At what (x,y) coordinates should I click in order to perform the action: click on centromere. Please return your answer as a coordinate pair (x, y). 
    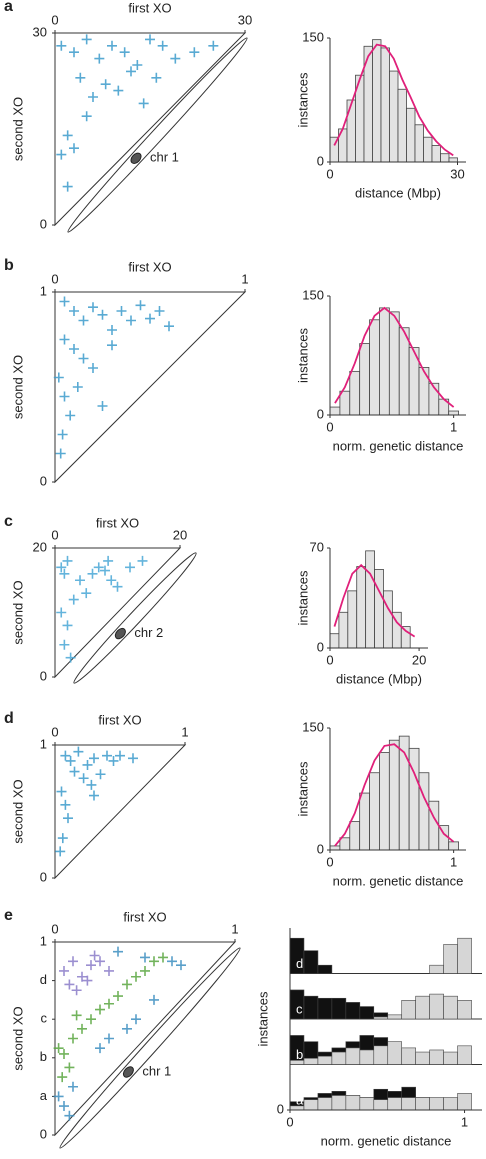
    Looking at the image, I should click on (120, 633).